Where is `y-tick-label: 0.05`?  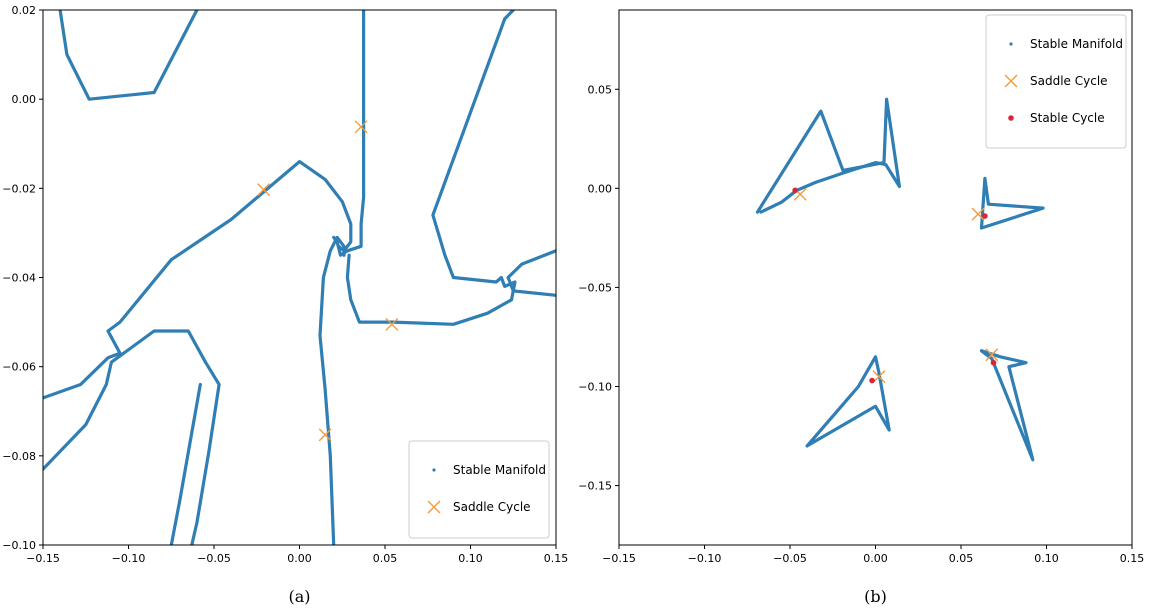
y-tick-label: 0.05 is located at coordinates (600, 89).